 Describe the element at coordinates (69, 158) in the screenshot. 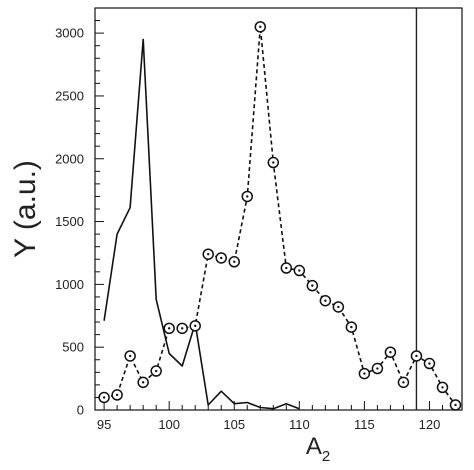

I see `y-tick-label: 2000` at that location.